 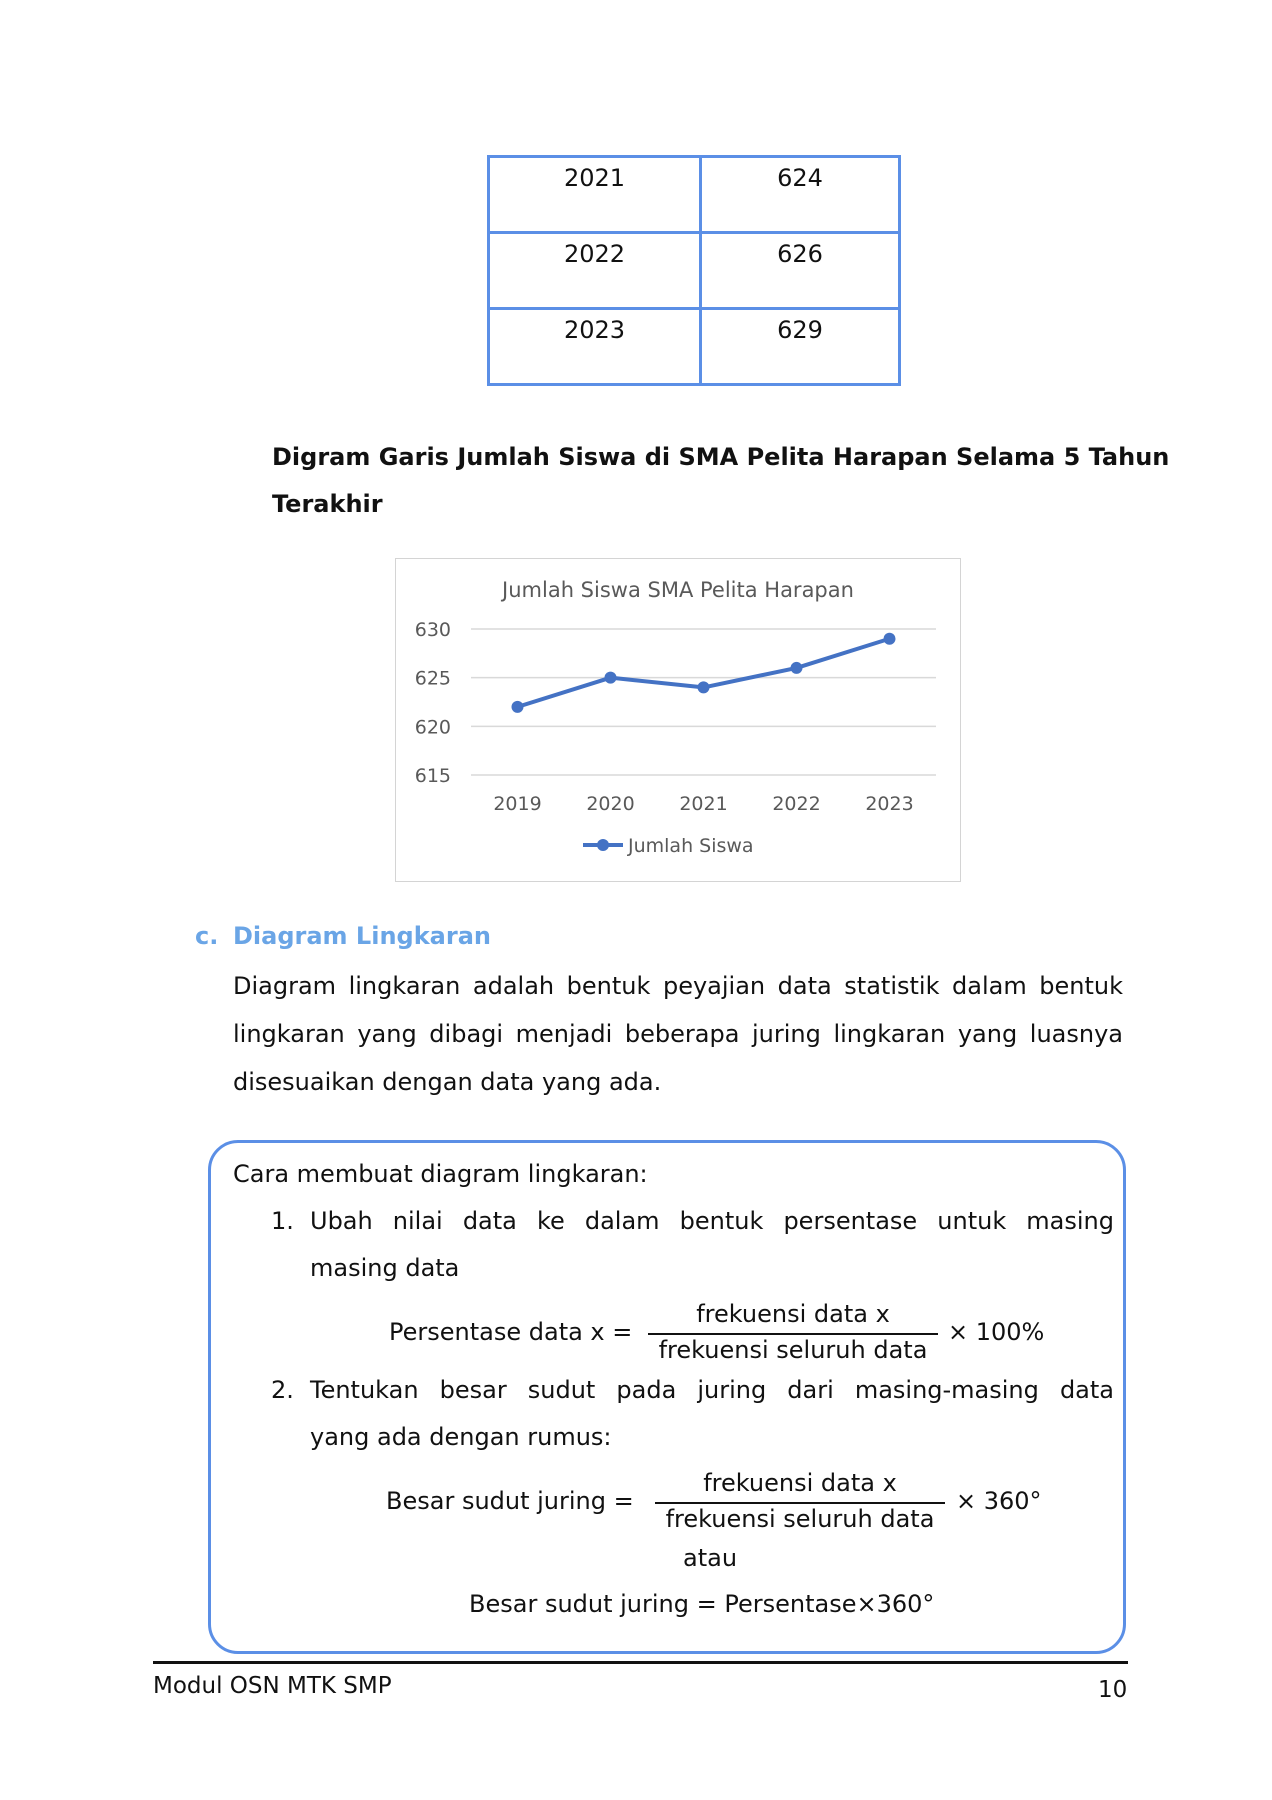 I want to click on table-row: 2021 624, so click(x=694, y=194).